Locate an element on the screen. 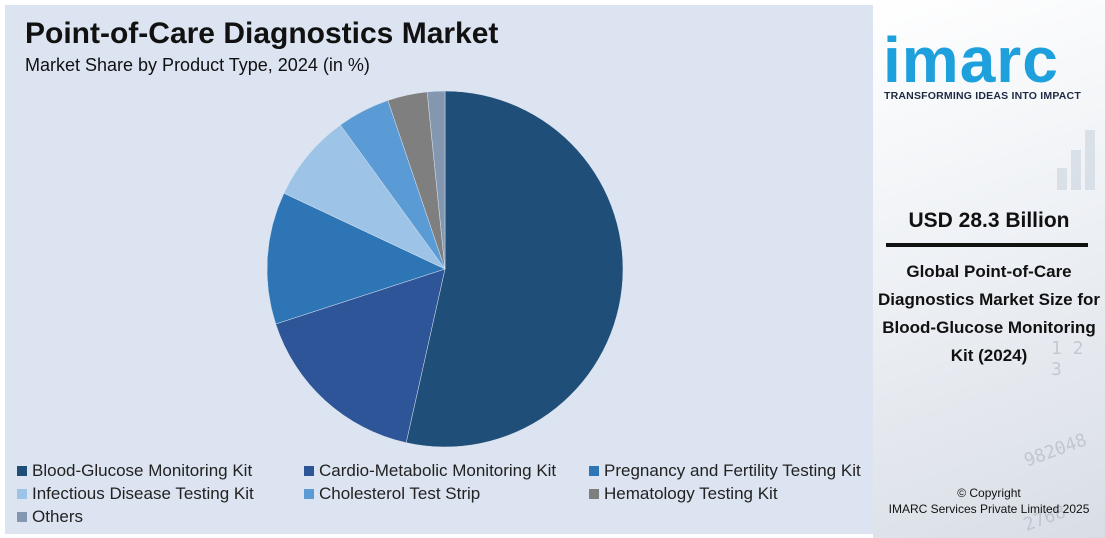  copyright-line-2: IMARC Services Private Limited 2025 is located at coordinates (989, 509).